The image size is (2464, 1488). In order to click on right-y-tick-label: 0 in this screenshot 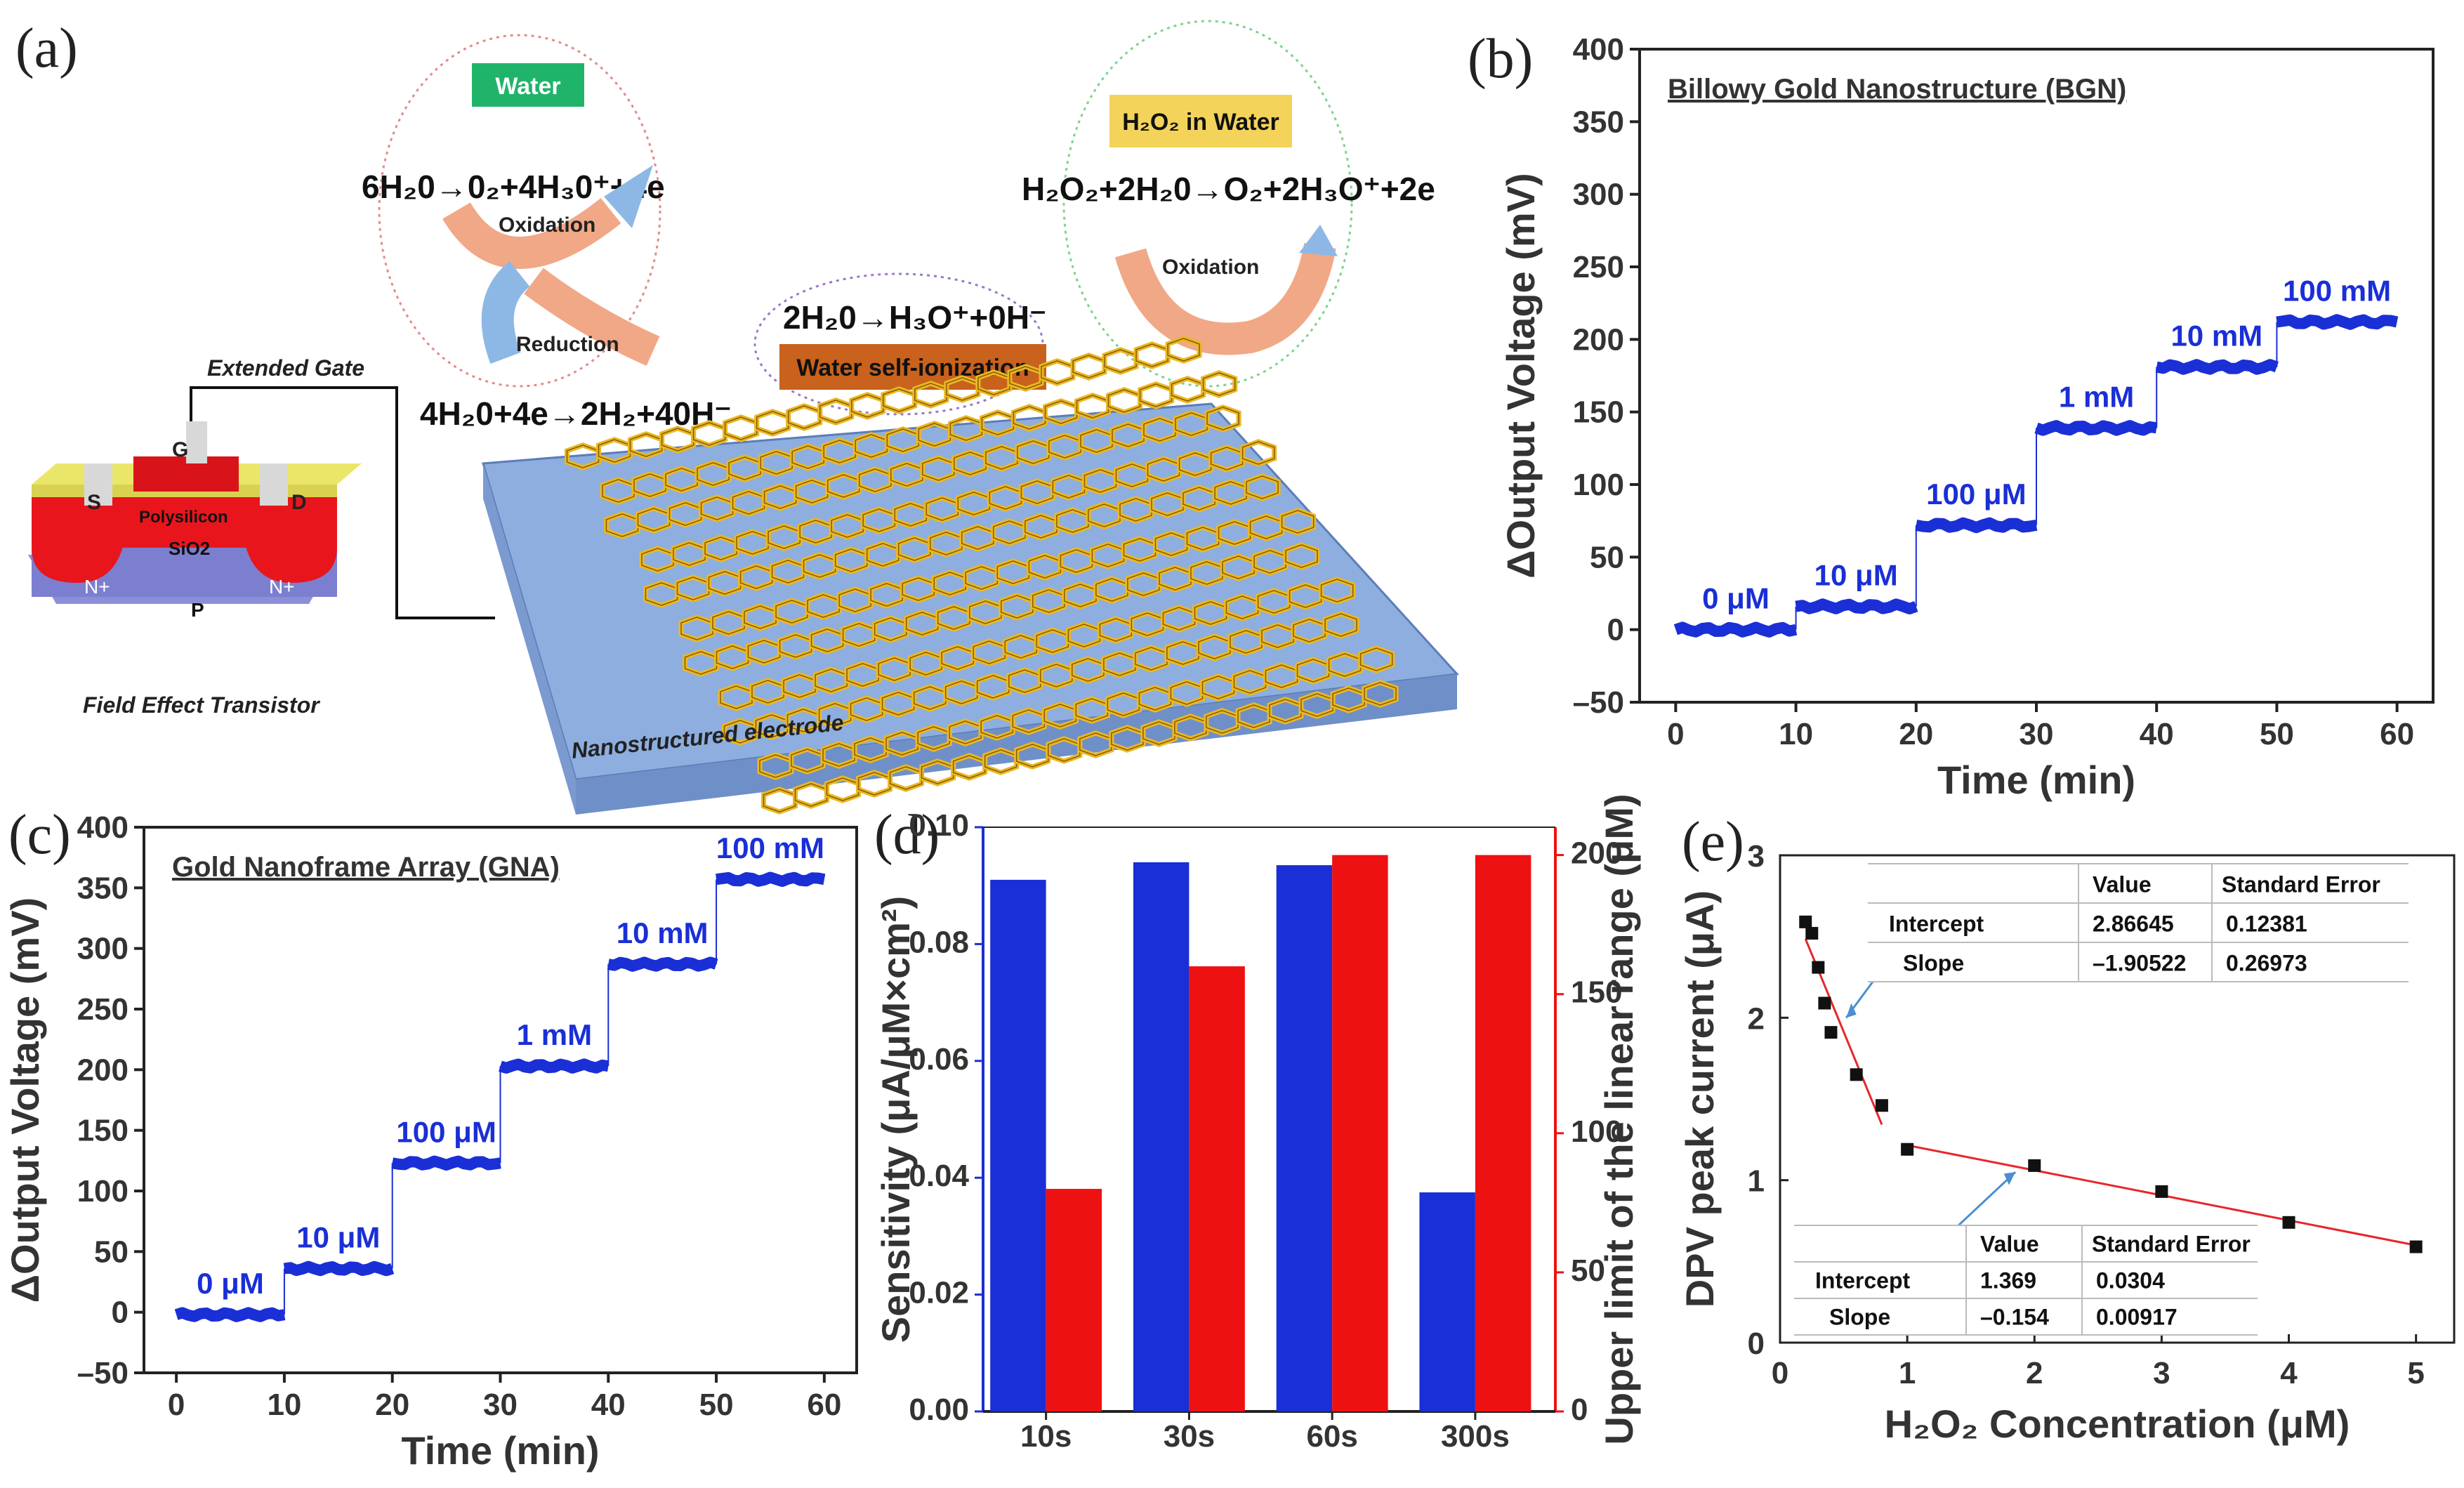, I will do `click(1579, 1409)`.